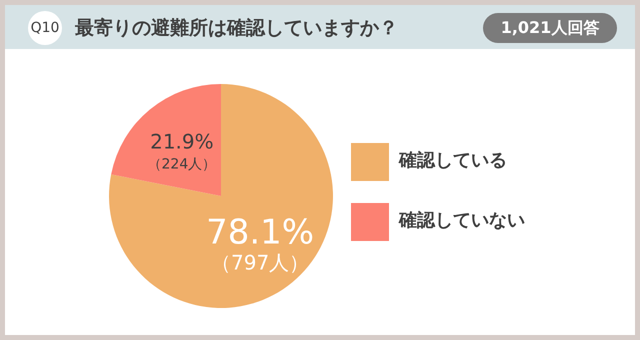 The image size is (640, 340). What do you see at coordinates (236, 28) in the screenshot?
I see `chart-title: 最寄りの避難所は確認していますか？` at bounding box center [236, 28].